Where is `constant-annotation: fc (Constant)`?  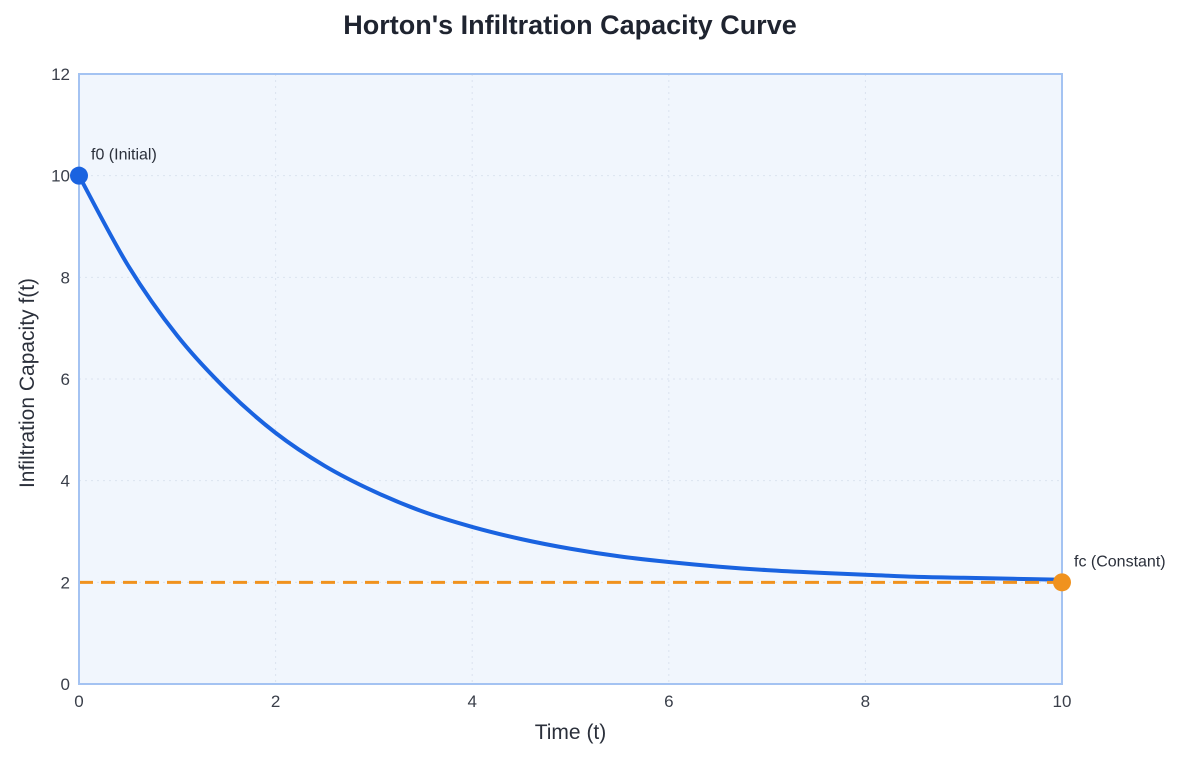 constant-annotation: fc (Constant) is located at coordinates (1120, 561).